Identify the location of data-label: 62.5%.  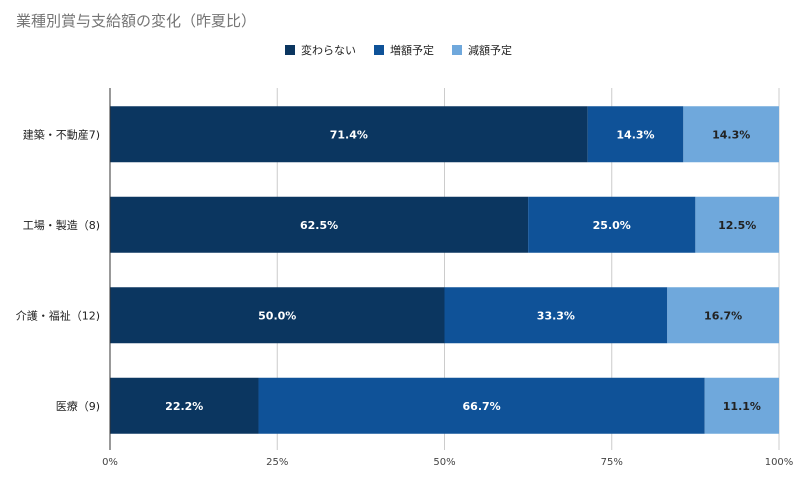
(319, 225).